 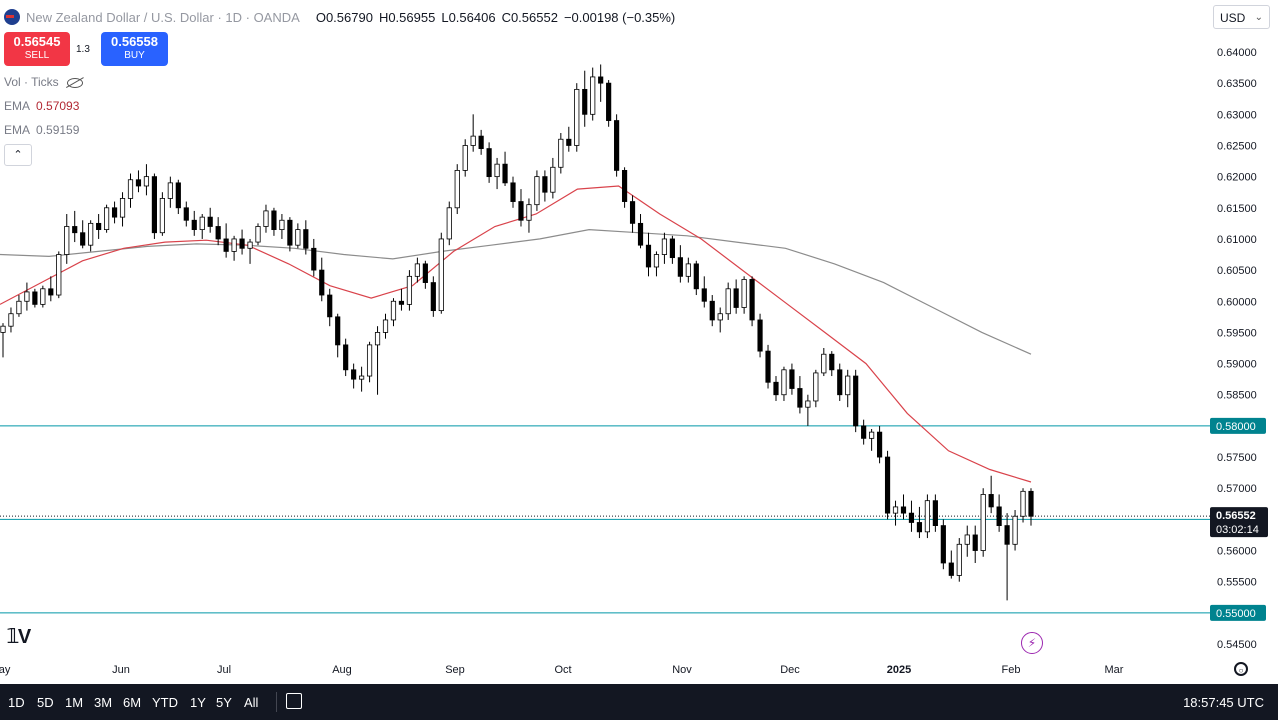 I want to click on range-5y: 5Y, so click(x=224, y=702).